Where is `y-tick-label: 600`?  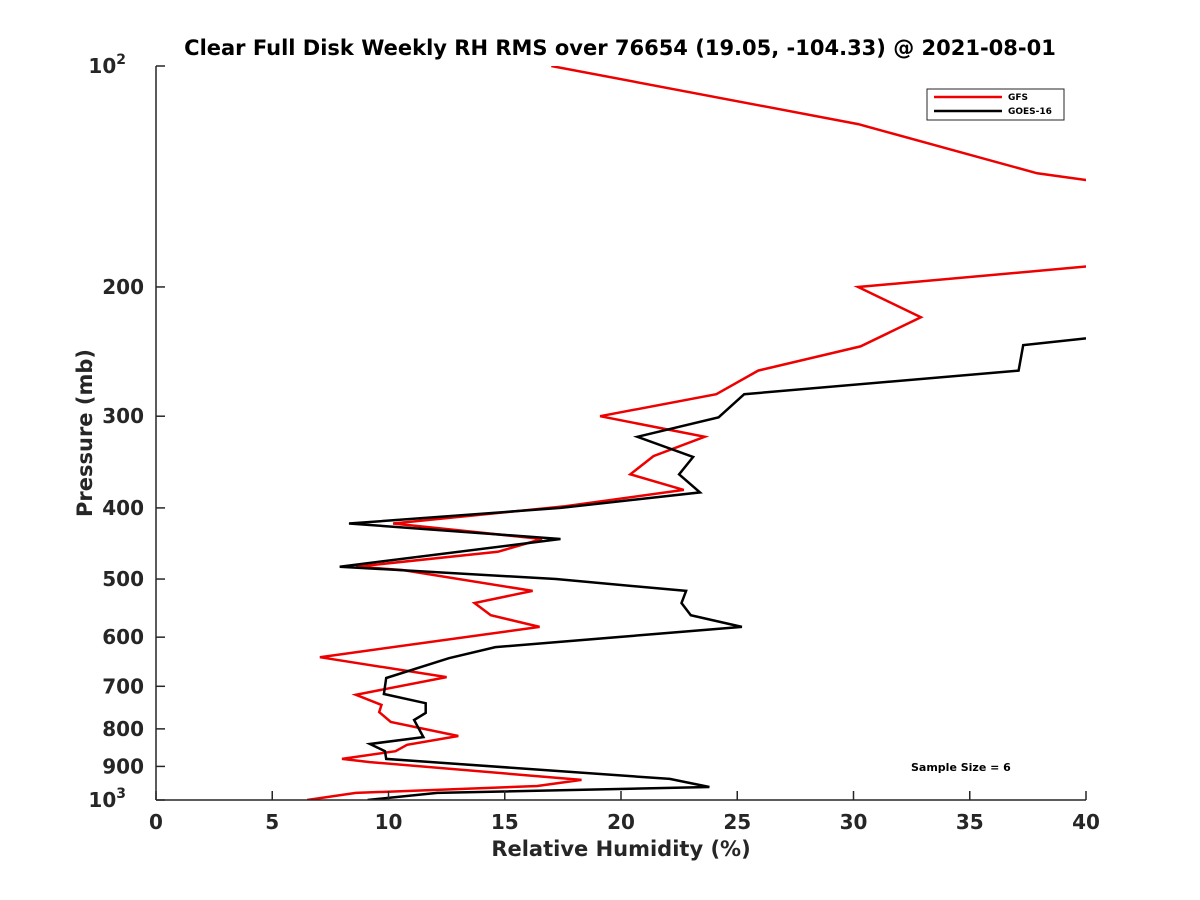
y-tick-label: 600 is located at coordinates (123, 637).